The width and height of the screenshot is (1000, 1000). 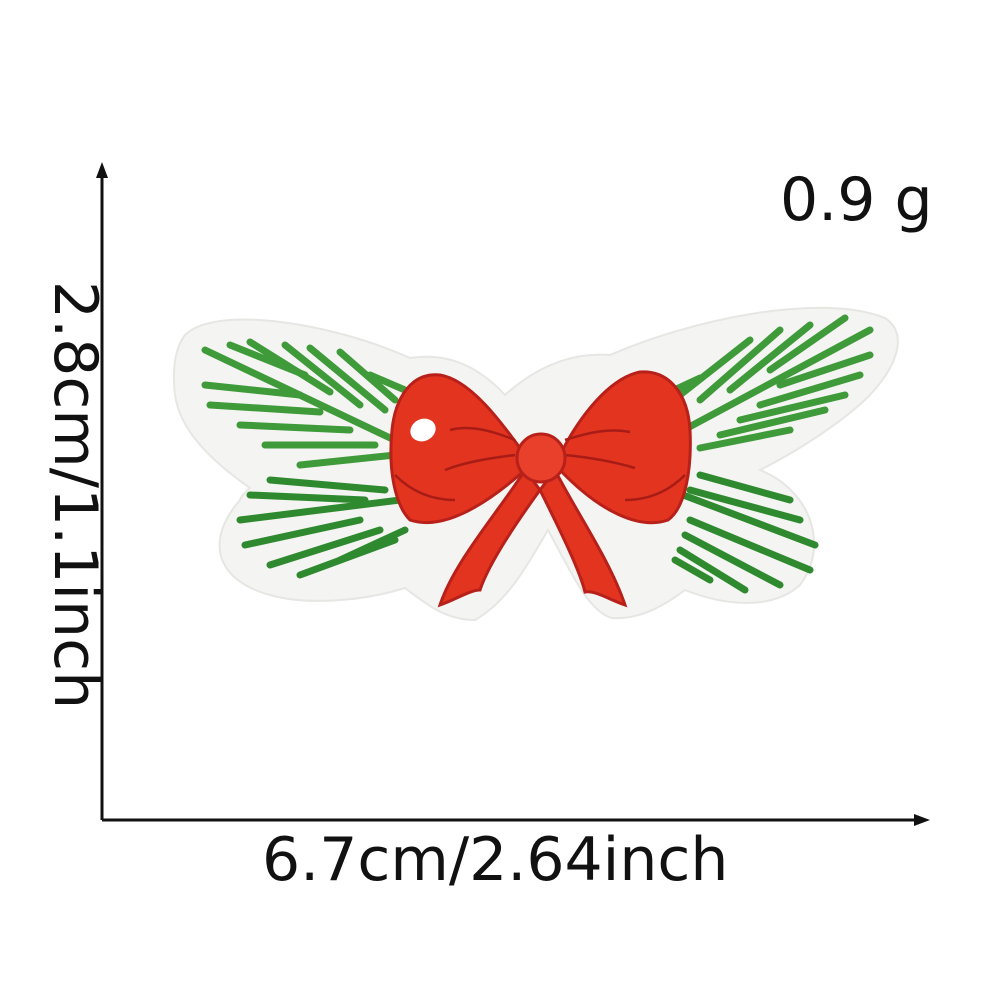 What do you see at coordinates (767, 383) in the screenshot?
I see `pine-branch-right-upper` at bounding box center [767, 383].